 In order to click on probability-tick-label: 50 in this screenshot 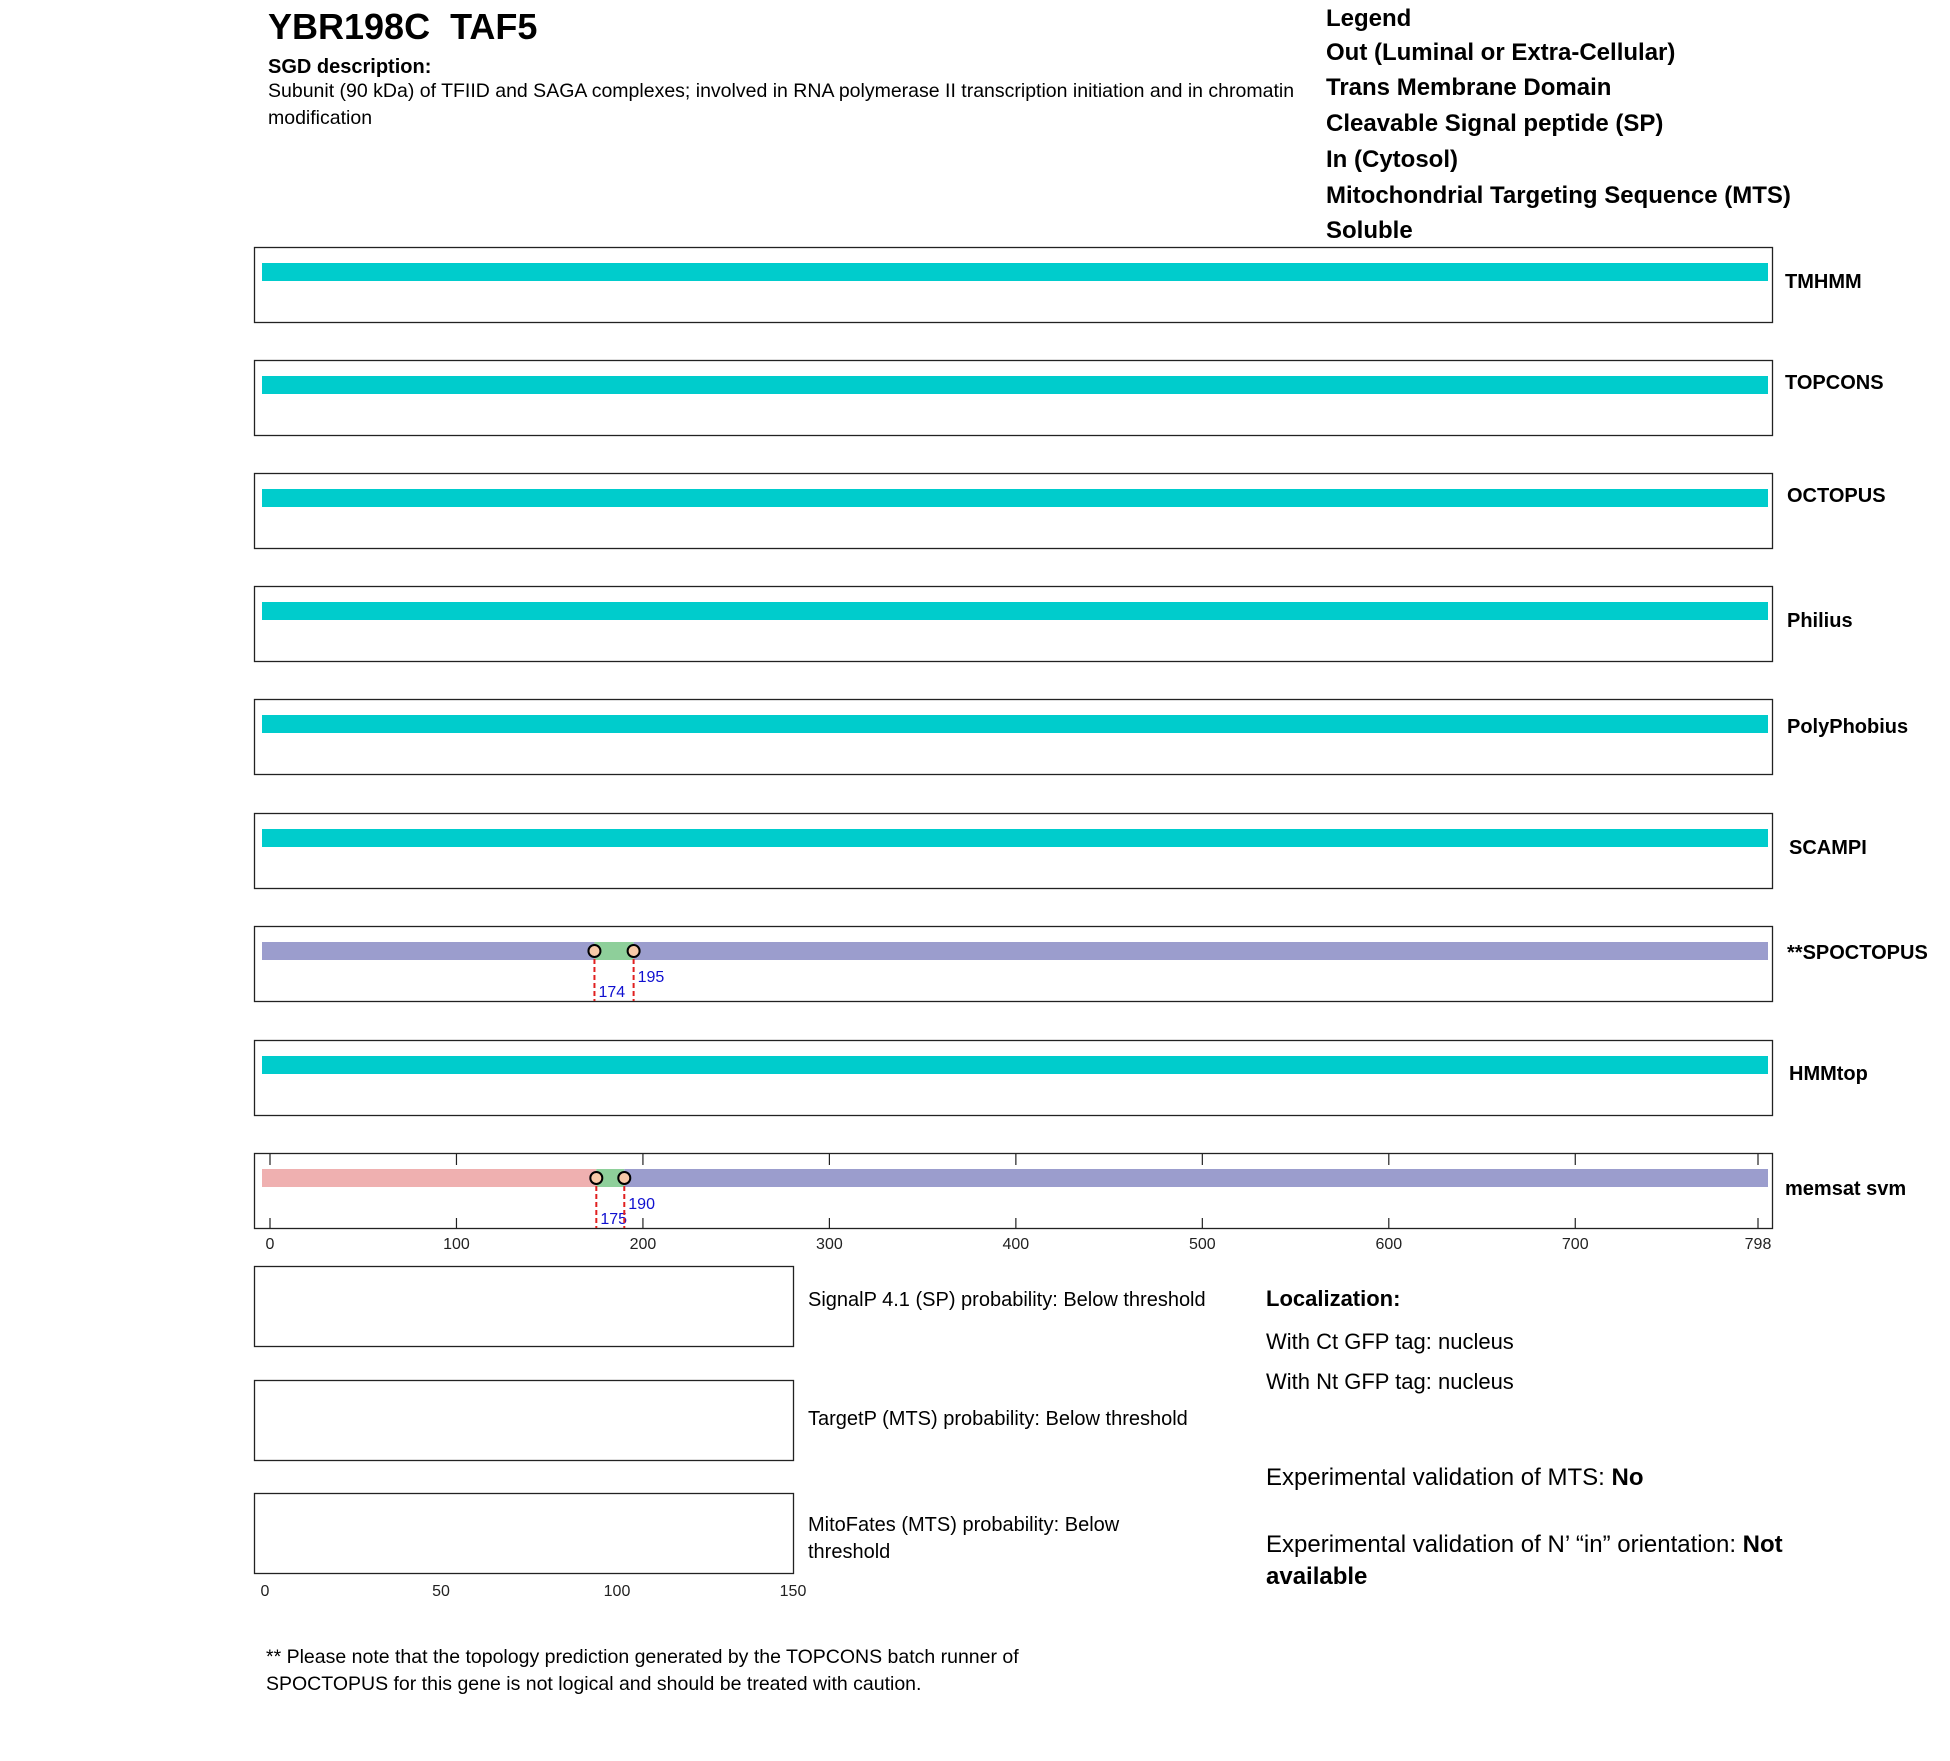, I will do `click(441, 1591)`.